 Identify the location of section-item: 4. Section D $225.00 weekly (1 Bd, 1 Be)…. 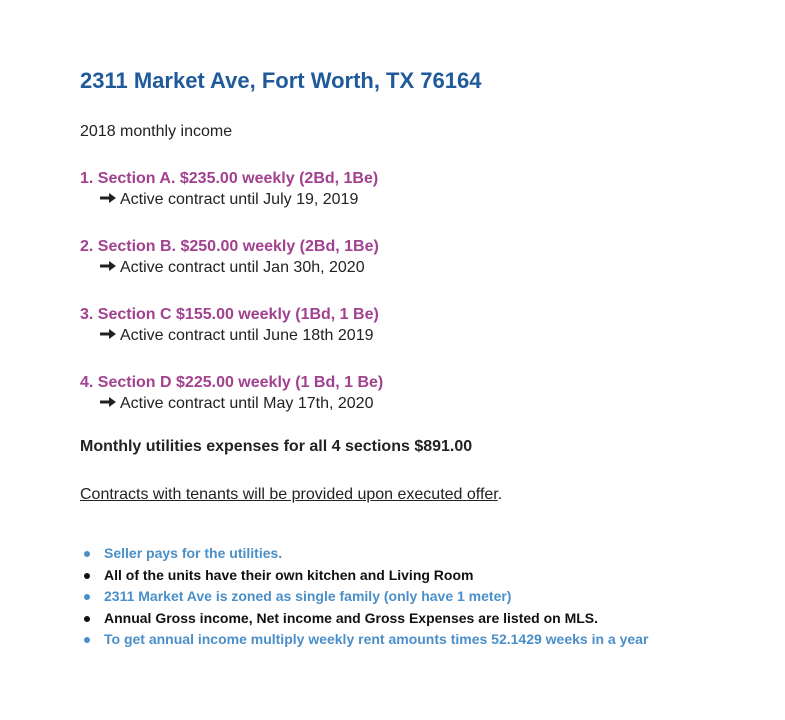
(231, 407).